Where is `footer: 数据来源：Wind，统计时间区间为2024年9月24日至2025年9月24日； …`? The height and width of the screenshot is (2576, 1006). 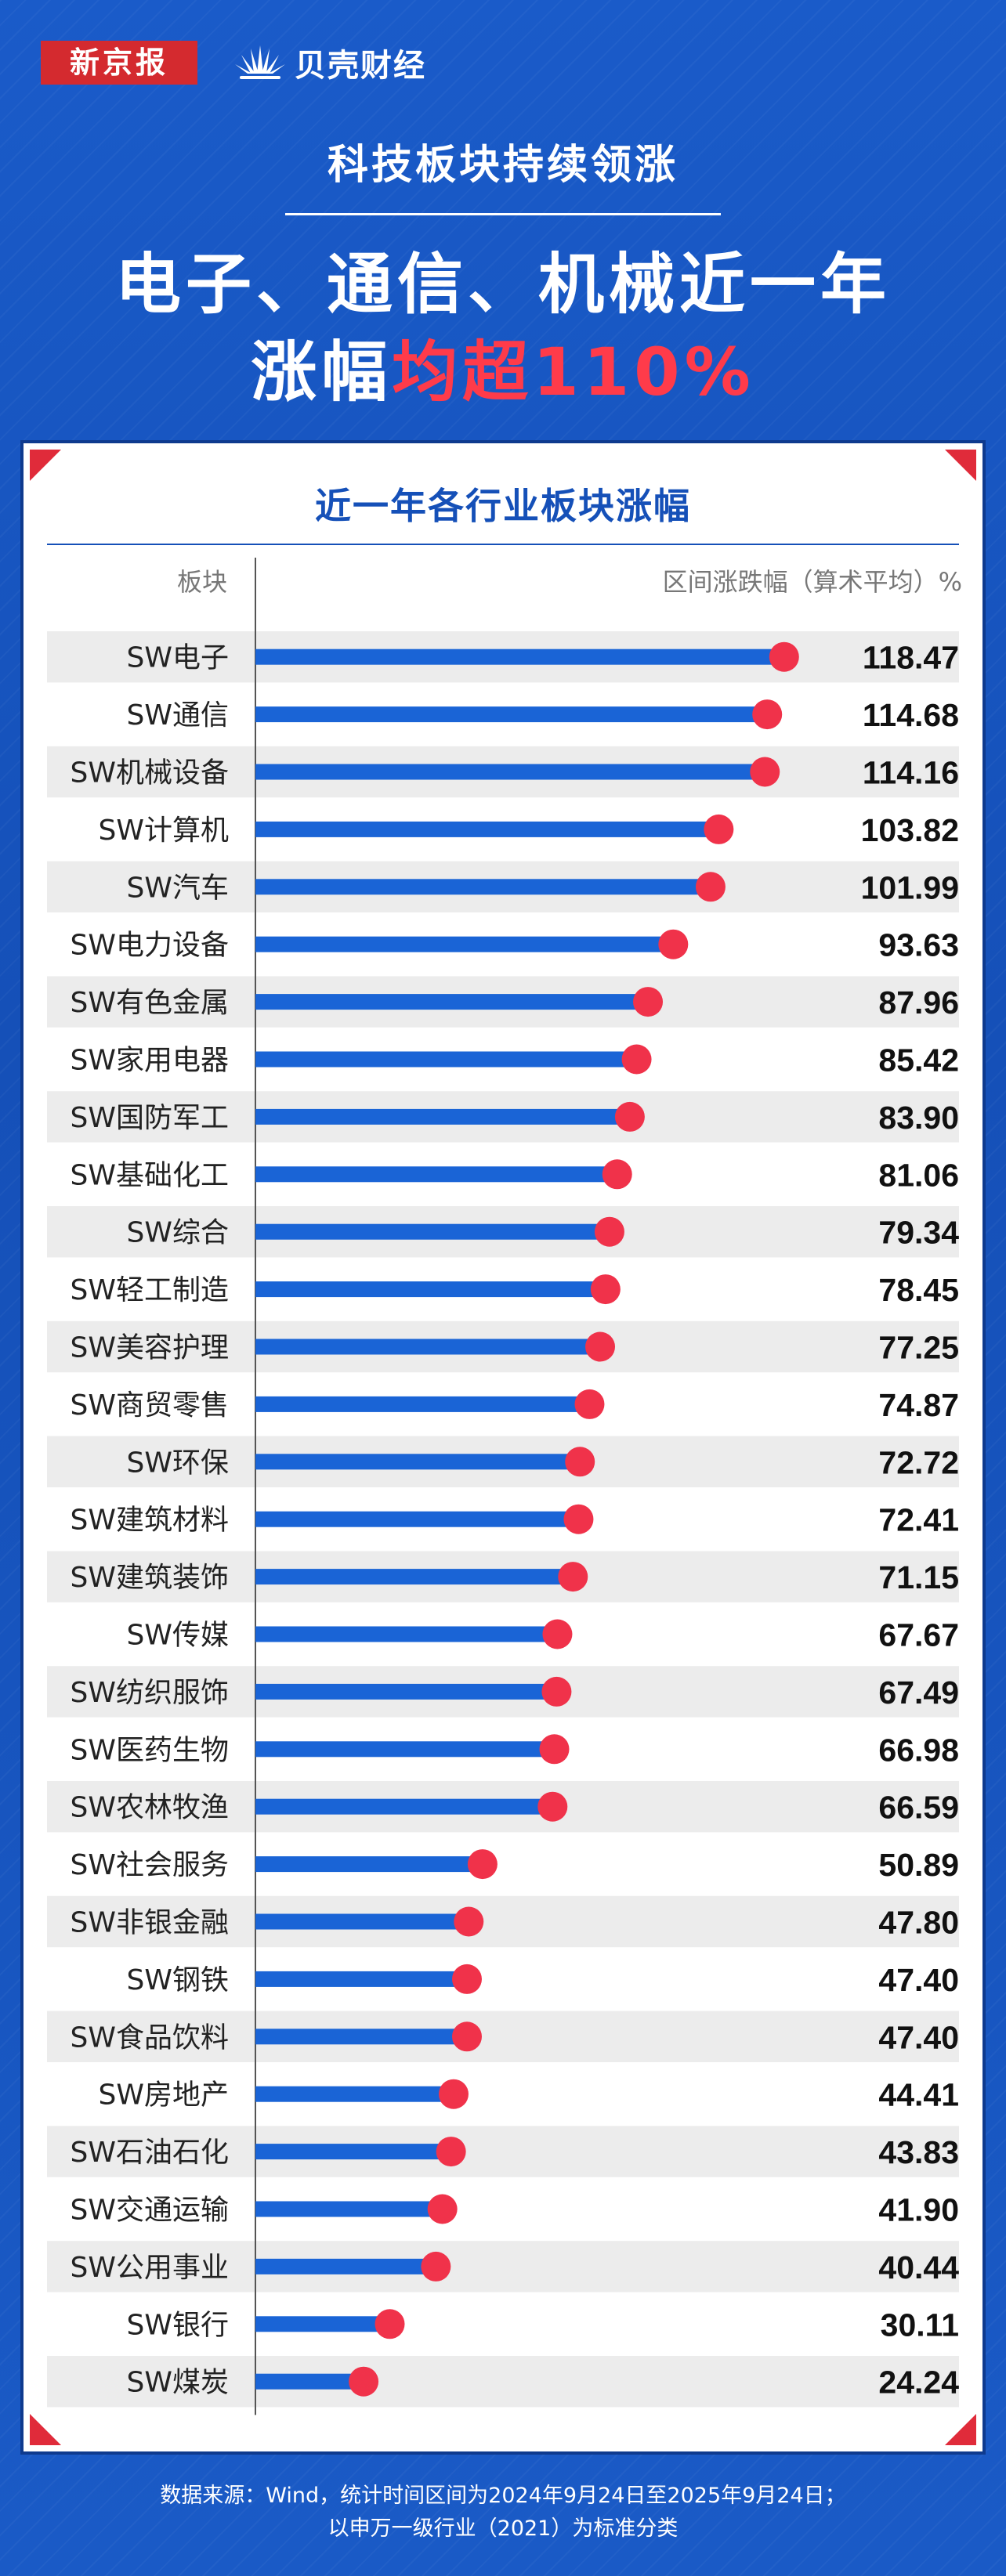 footer: 数据来源：Wind，统计时间区间为2024年9月24日至2025年9月24日； … is located at coordinates (503, 2512).